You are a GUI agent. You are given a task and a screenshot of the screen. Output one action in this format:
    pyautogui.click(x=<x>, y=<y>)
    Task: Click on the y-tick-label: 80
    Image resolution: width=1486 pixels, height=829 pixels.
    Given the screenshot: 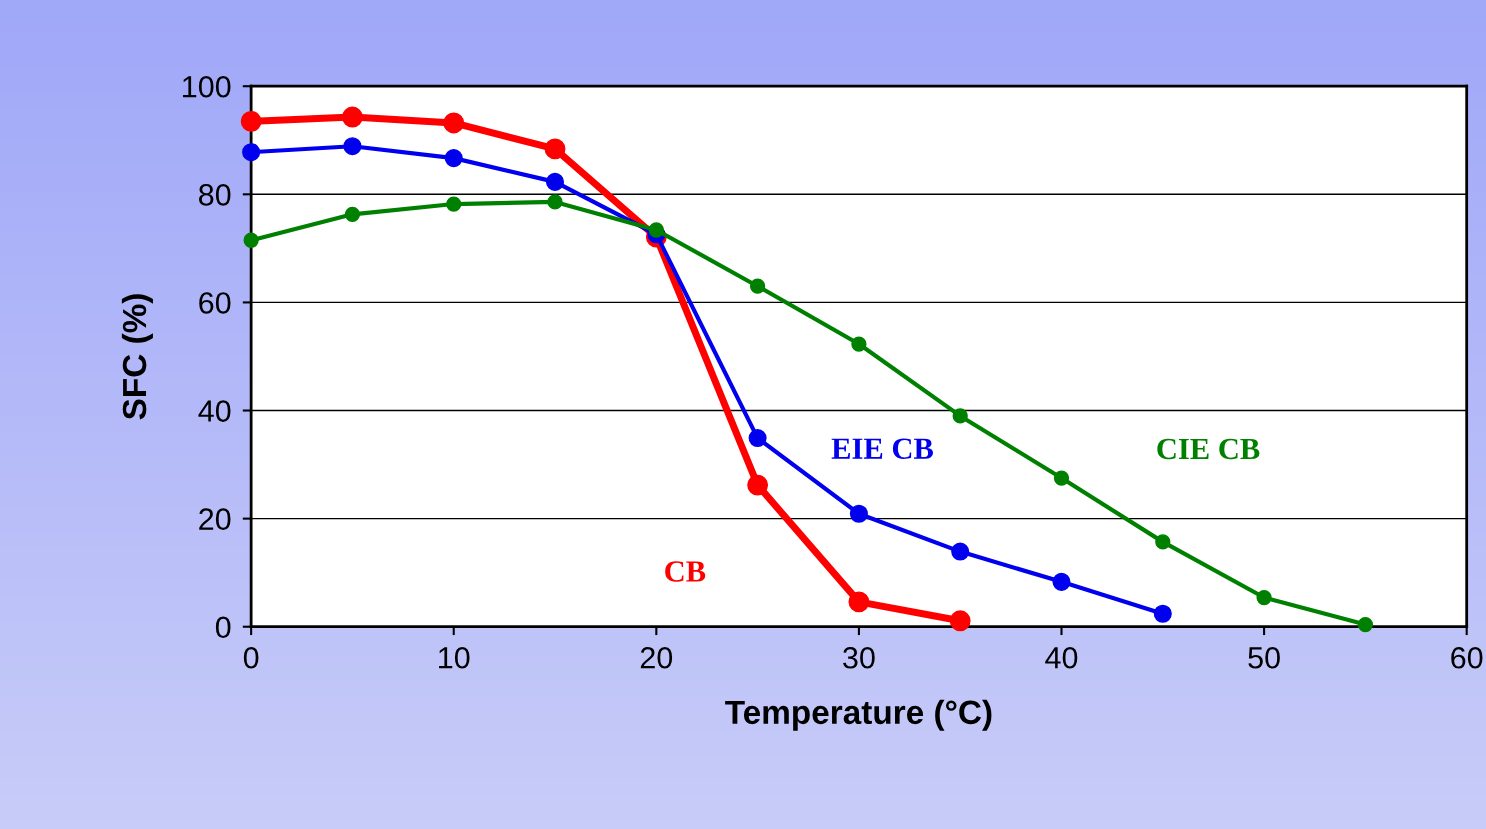 What is the action you would take?
    pyautogui.click(x=215, y=195)
    